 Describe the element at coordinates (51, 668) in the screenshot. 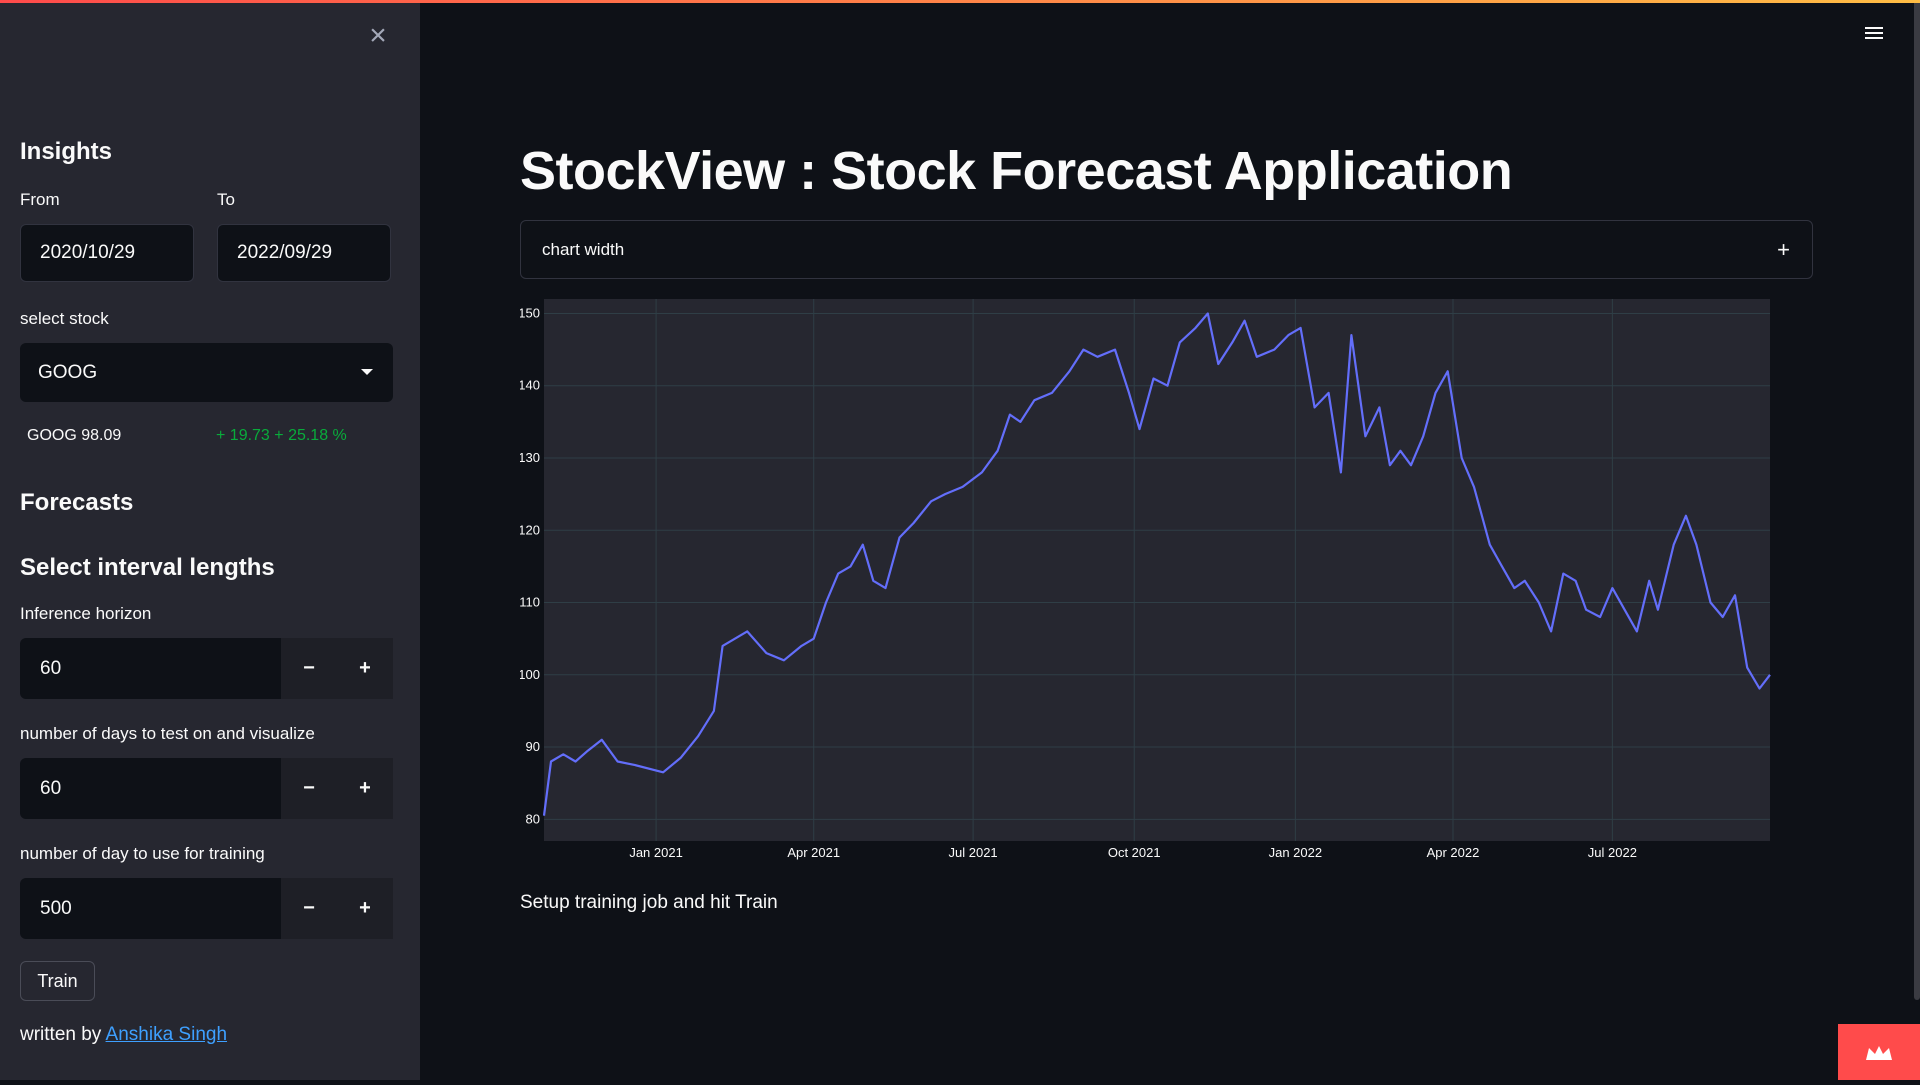

I see `inference-horizon-value: 60` at that location.